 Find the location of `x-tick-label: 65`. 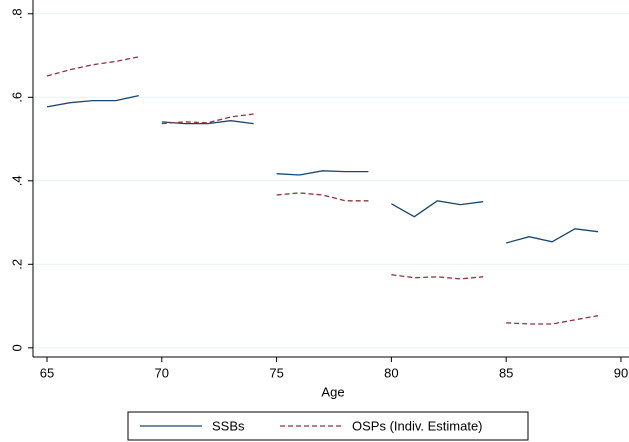

x-tick-label: 65 is located at coordinates (47, 372).